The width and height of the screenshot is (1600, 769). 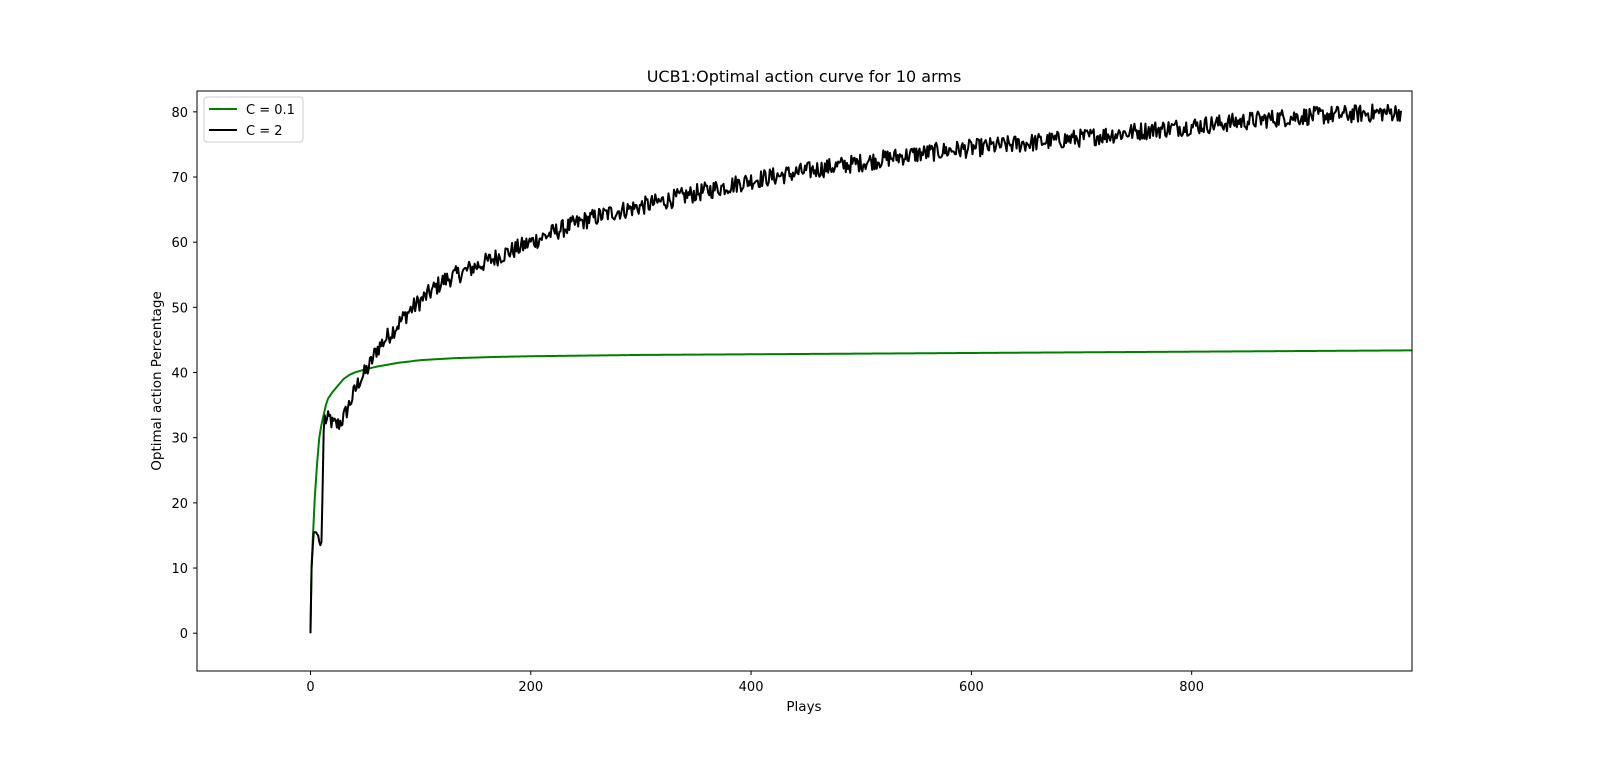 I want to click on legend-label-c-0-1: C = 0.1, so click(x=270, y=110).